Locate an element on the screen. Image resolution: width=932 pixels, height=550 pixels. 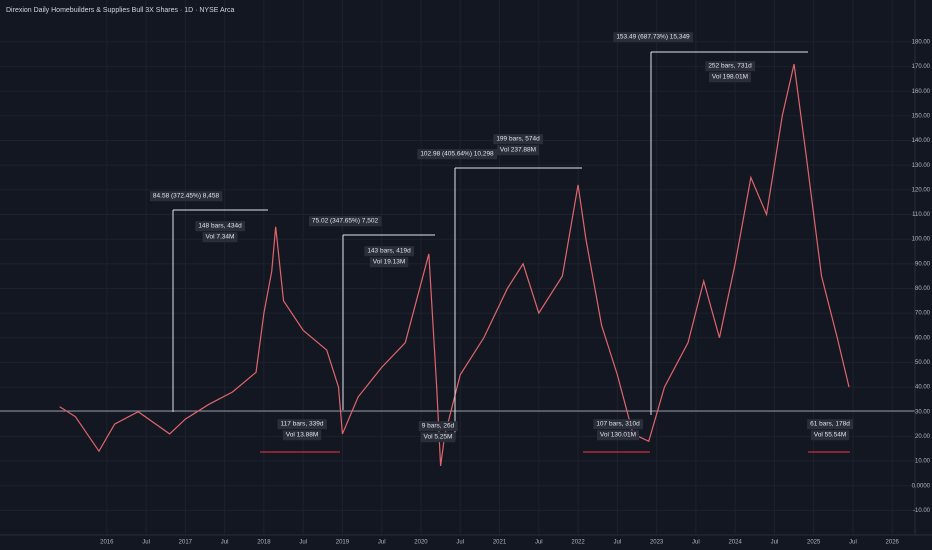
x-tick-label: 2025 is located at coordinates (814, 543).